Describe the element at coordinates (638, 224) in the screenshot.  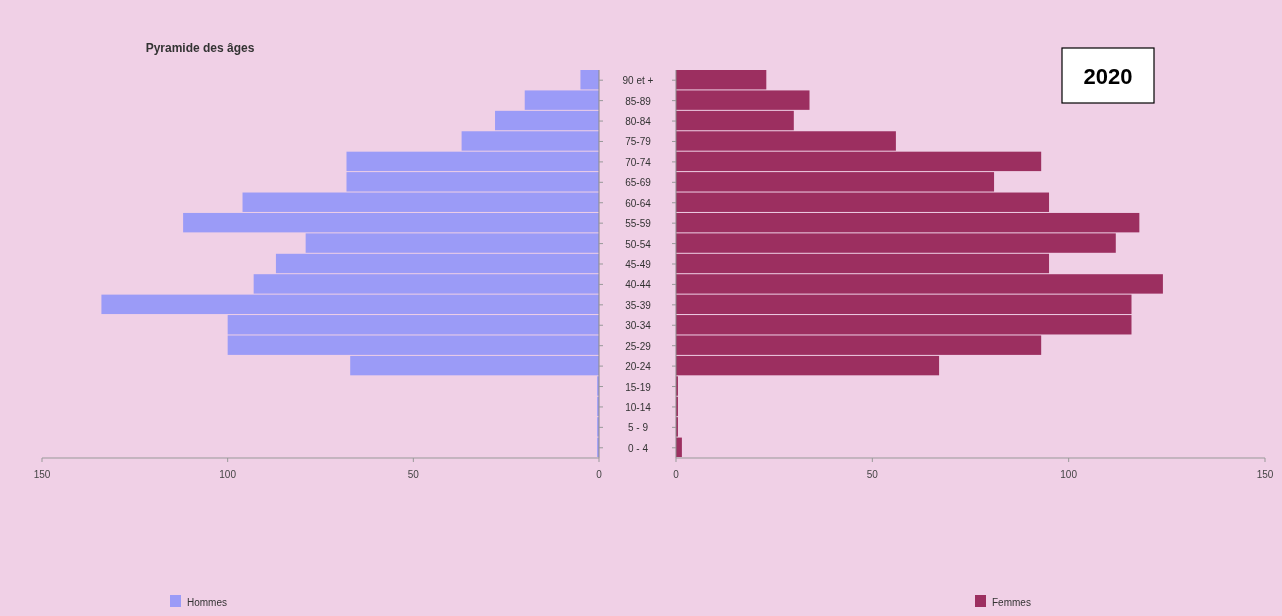
I see `y-tick-label: 55-59` at that location.